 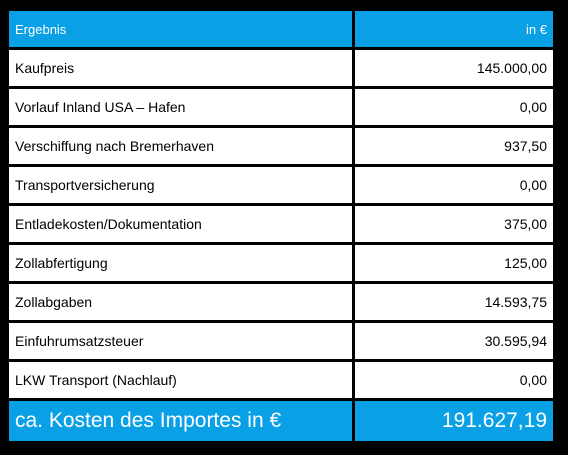 I want to click on table-row-kaufpreis: Kaufpreis 145.000,00, so click(x=281, y=68).